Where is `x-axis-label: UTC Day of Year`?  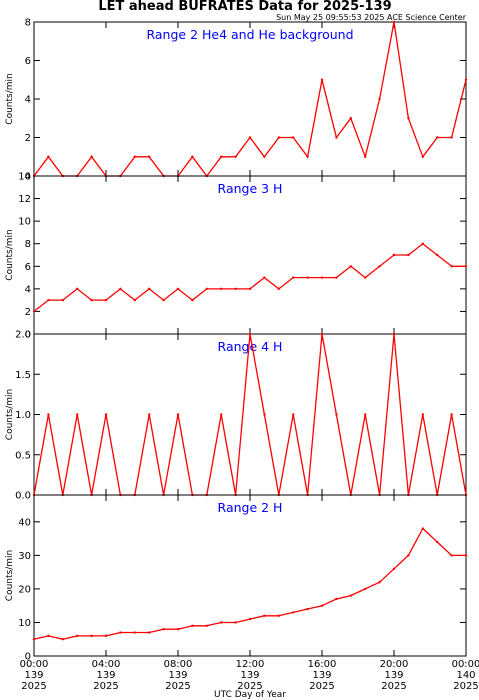
x-axis-label: UTC Day of Year is located at coordinates (250, 695).